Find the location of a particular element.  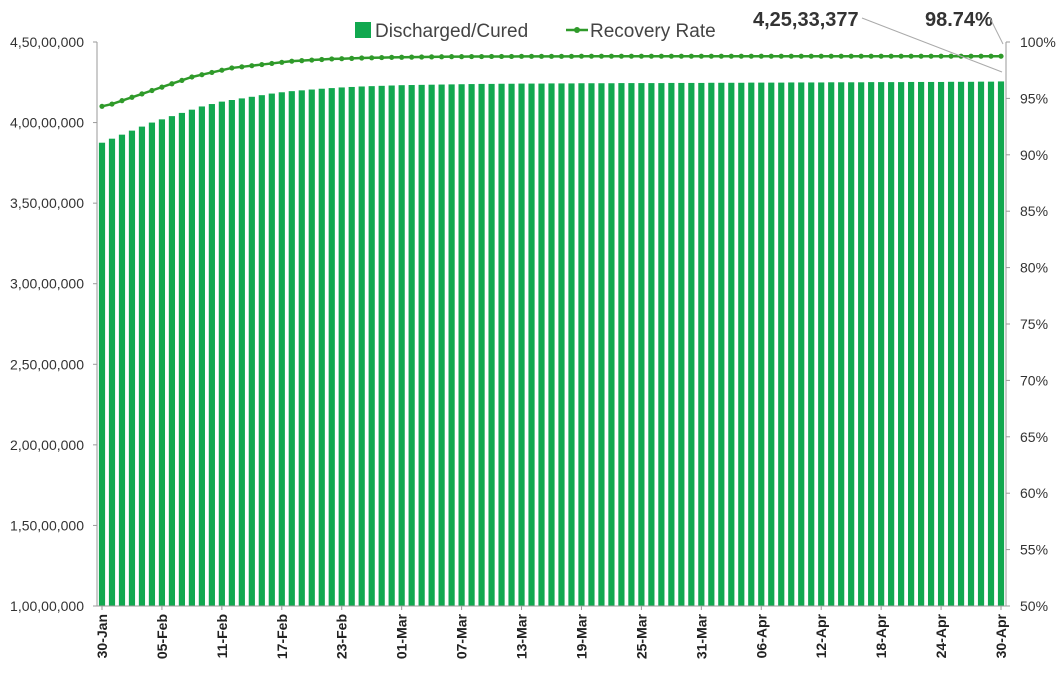

bar-27-Mar is located at coordinates (661, 345).